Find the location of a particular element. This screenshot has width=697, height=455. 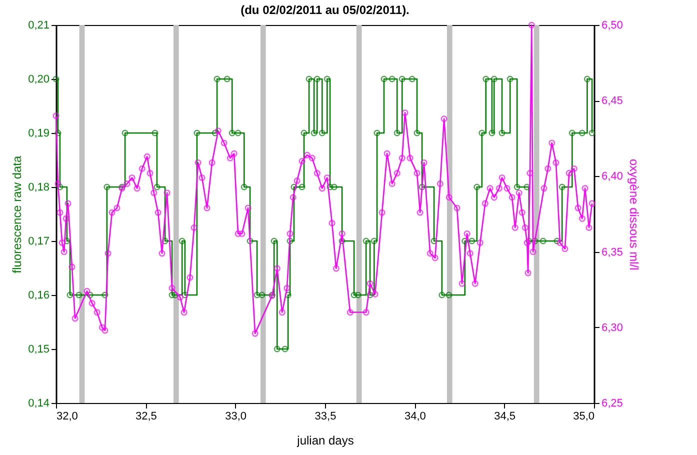

y2-tick-label: 6,45 is located at coordinates (612, 101).